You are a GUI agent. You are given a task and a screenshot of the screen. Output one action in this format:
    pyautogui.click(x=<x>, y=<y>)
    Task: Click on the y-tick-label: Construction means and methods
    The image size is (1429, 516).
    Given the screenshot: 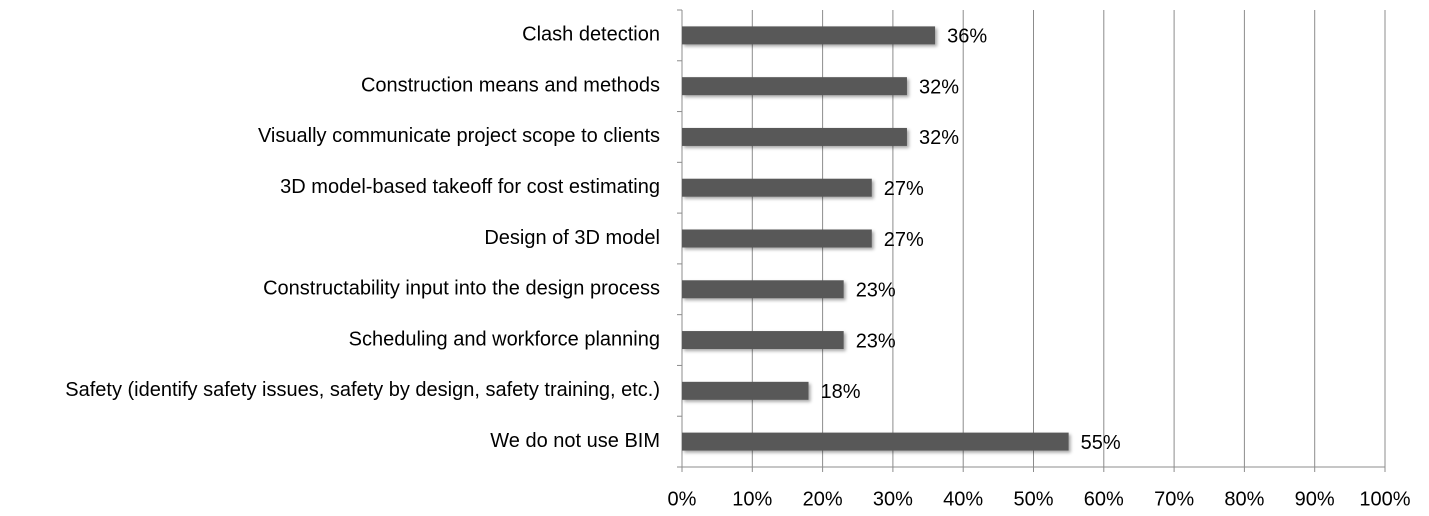 What is the action you would take?
    pyautogui.click(x=510, y=85)
    